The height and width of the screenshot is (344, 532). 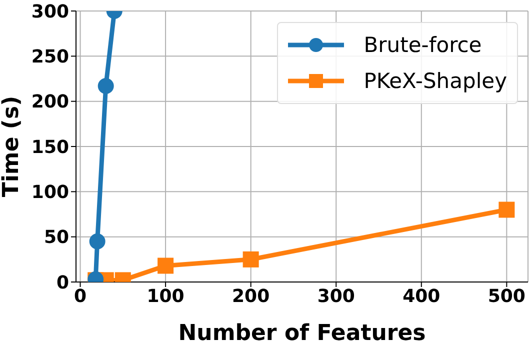 What do you see at coordinates (50, 193) in the screenshot?
I see `y-tick-label: 100` at bounding box center [50, 193].